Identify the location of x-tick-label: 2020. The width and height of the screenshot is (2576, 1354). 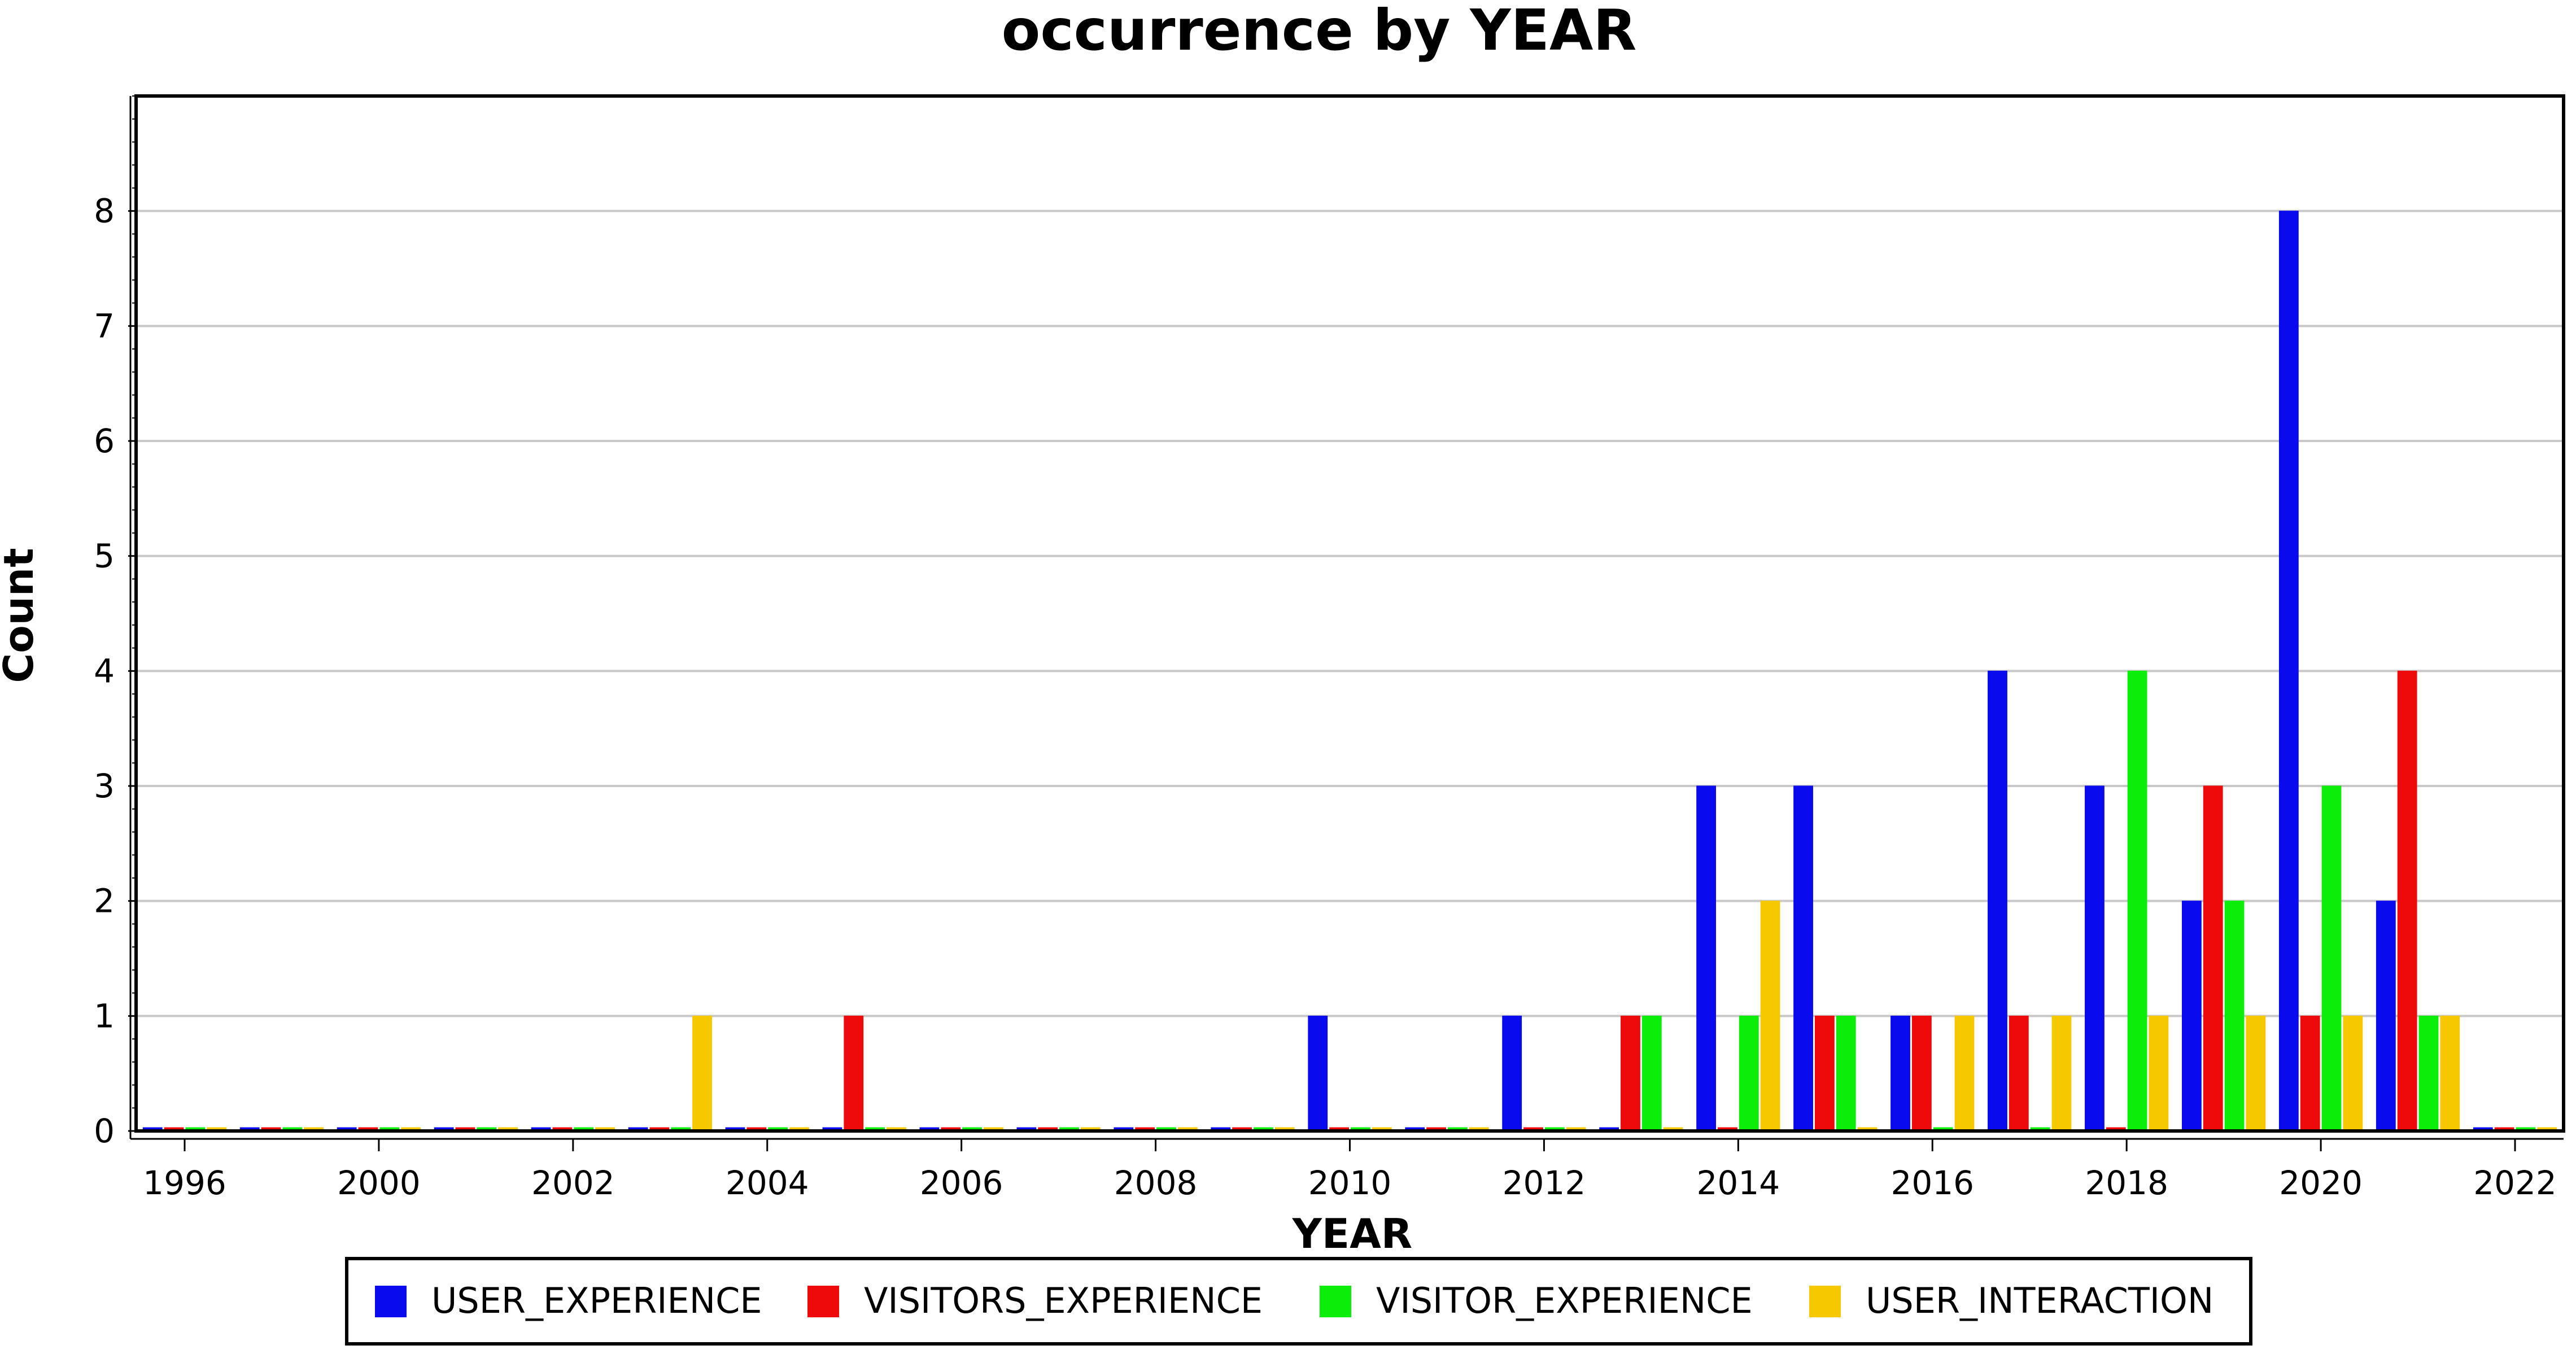
(2321, 1183).